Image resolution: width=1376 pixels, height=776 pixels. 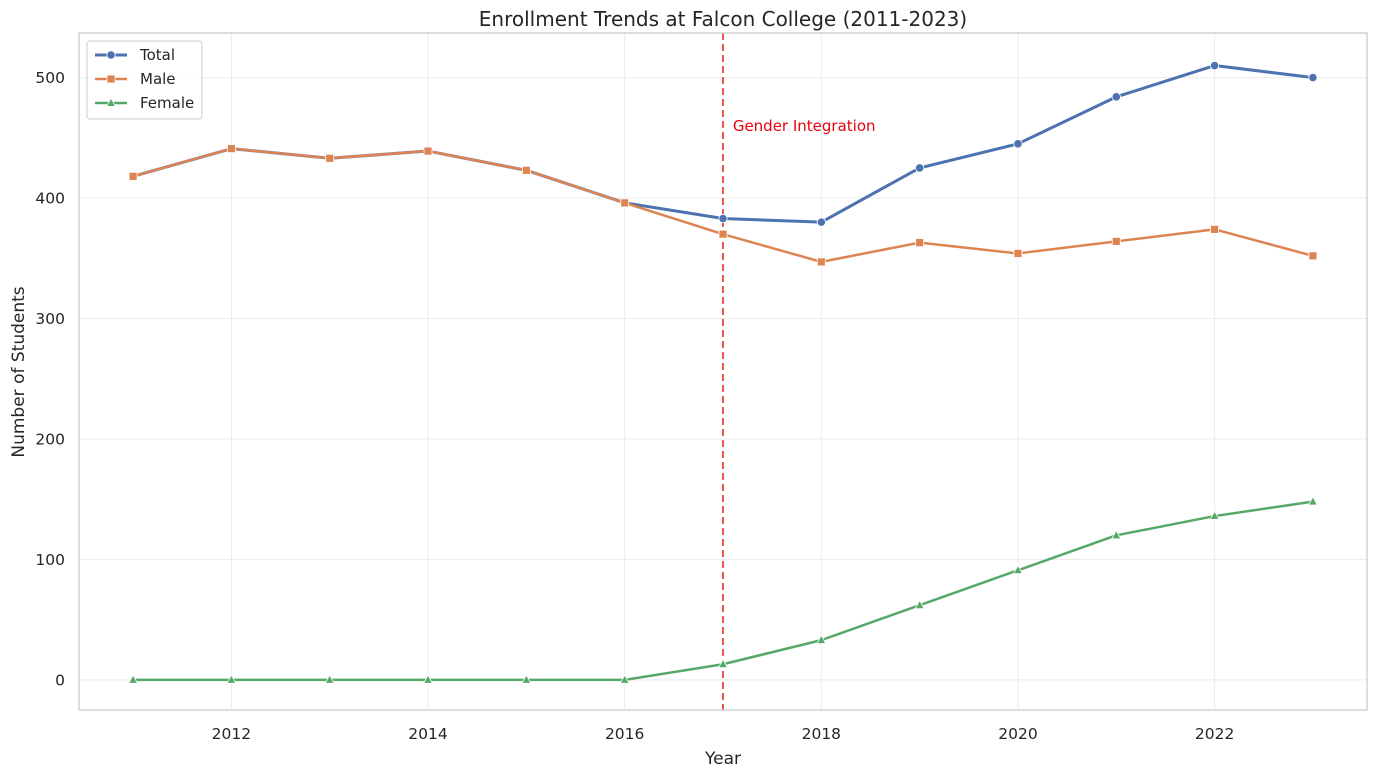 What do you see at coordinates (50, 319) in the screenshot?
I see `y-tick-label: 300` at bounding box center [50, 319].